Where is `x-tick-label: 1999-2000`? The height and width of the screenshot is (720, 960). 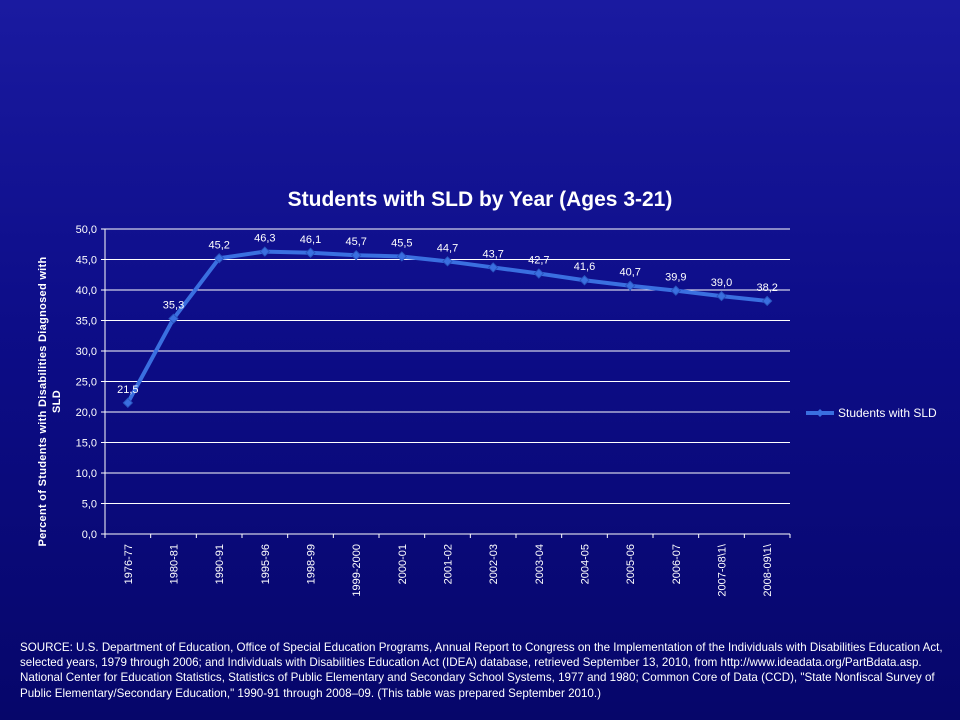 x-tick-label: 1999-2000 is located at coordinates (357, 570).